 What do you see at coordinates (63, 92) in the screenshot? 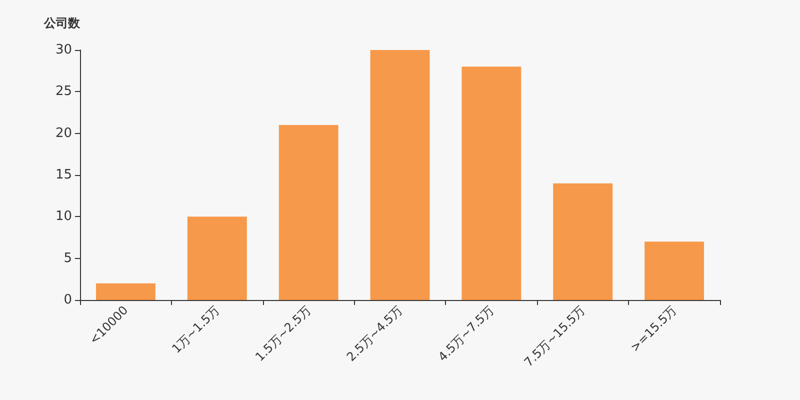
I see `y-tick-label: 25` at bounding box center [63, 92].